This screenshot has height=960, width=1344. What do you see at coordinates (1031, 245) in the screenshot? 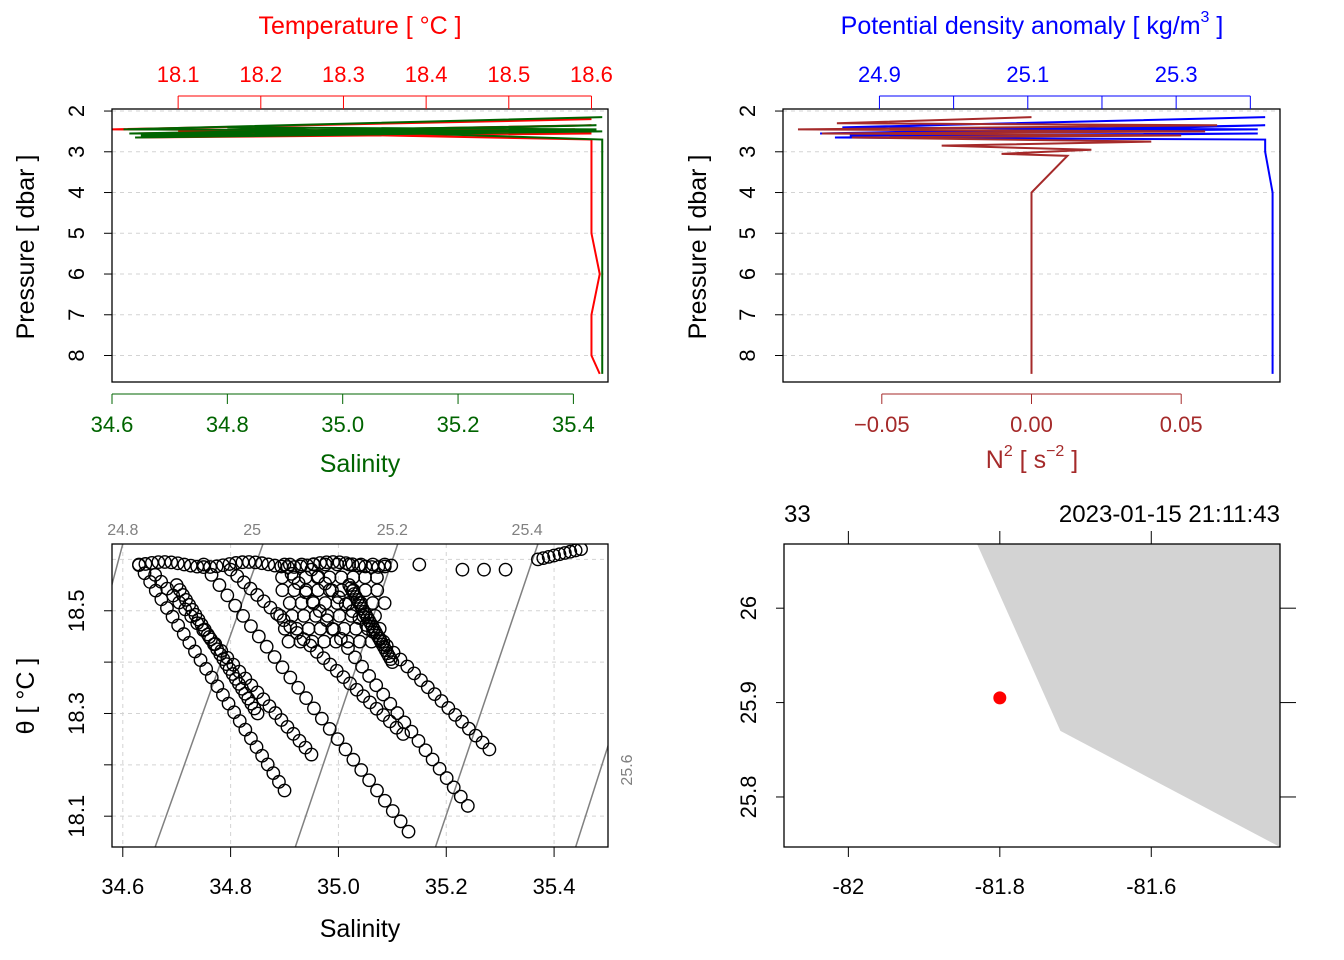
I see `p2-plot-frame` at bounding box center [1031, 245].